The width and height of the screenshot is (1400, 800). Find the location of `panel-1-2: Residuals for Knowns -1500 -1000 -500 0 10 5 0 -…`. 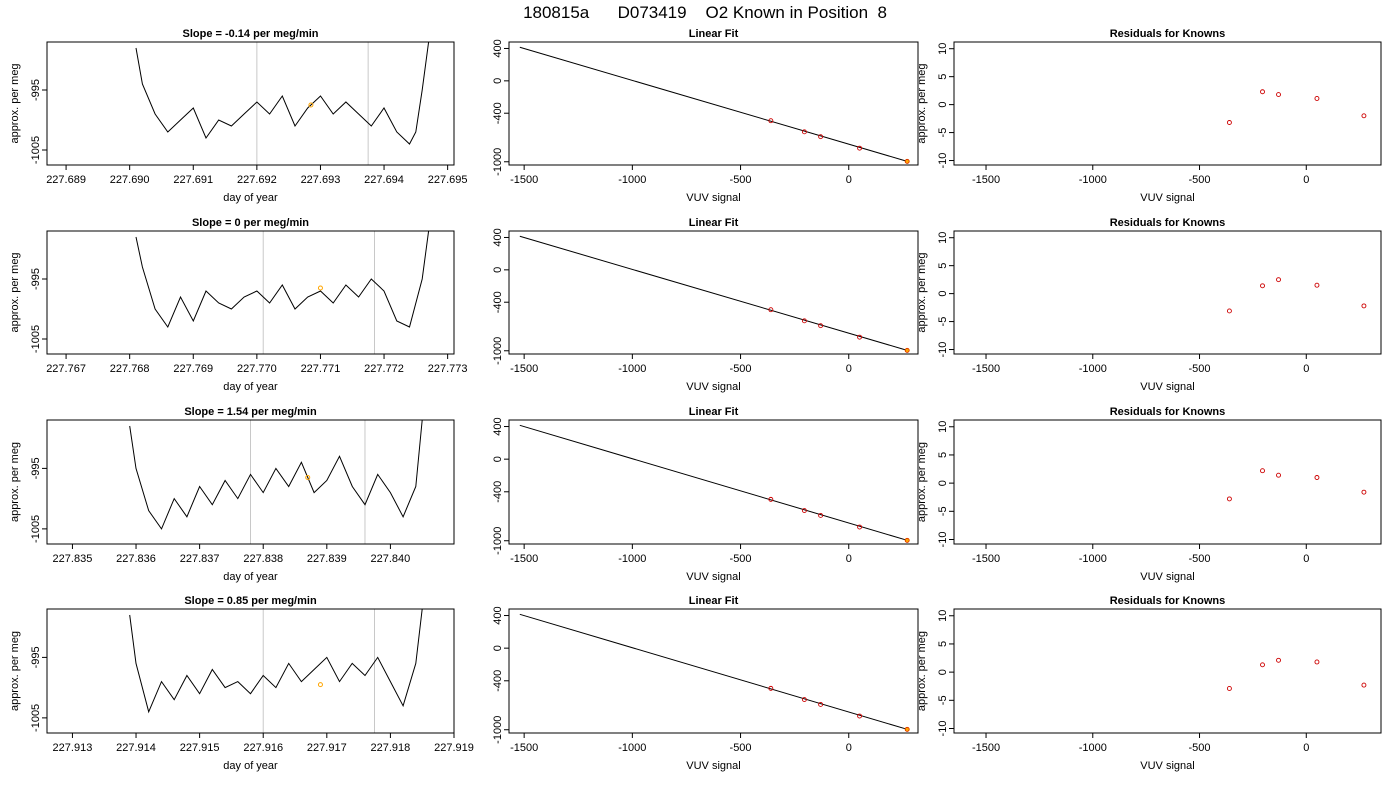

panel-1-2: Residuals for Knowns -1500 -1000 -500 0 10 5 0 -… is located at coordinates (1149, 305).